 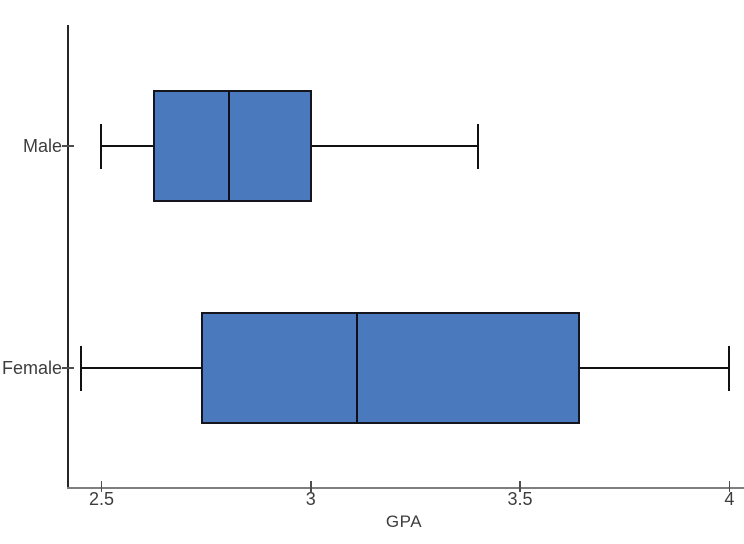 What do you see at coordinates (232, 146) in the screenshot?
I see `box-male` at bounding box center [232, 146].